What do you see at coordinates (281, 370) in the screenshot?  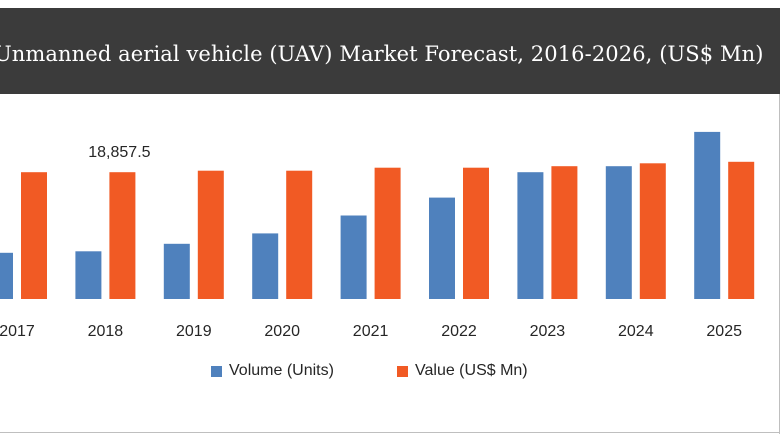 I see `legend-label-volume: Volume (Units)` at bounding box center [281, 370].